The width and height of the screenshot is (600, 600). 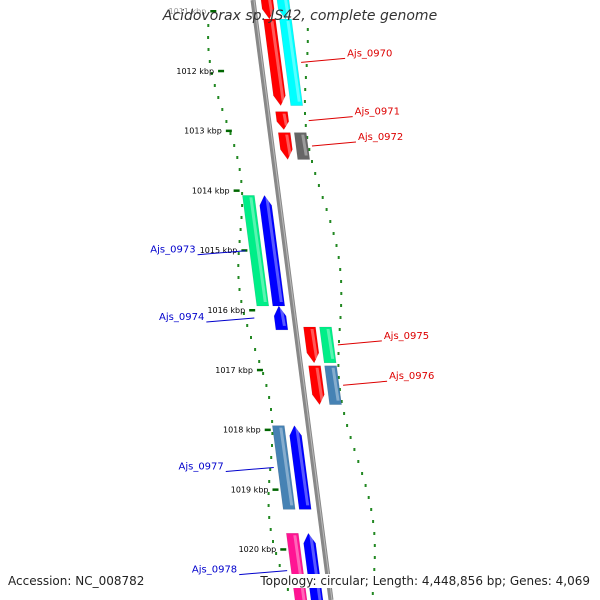 I want to click on gene-label: Ajs_0976, so click(x=411, y=376).